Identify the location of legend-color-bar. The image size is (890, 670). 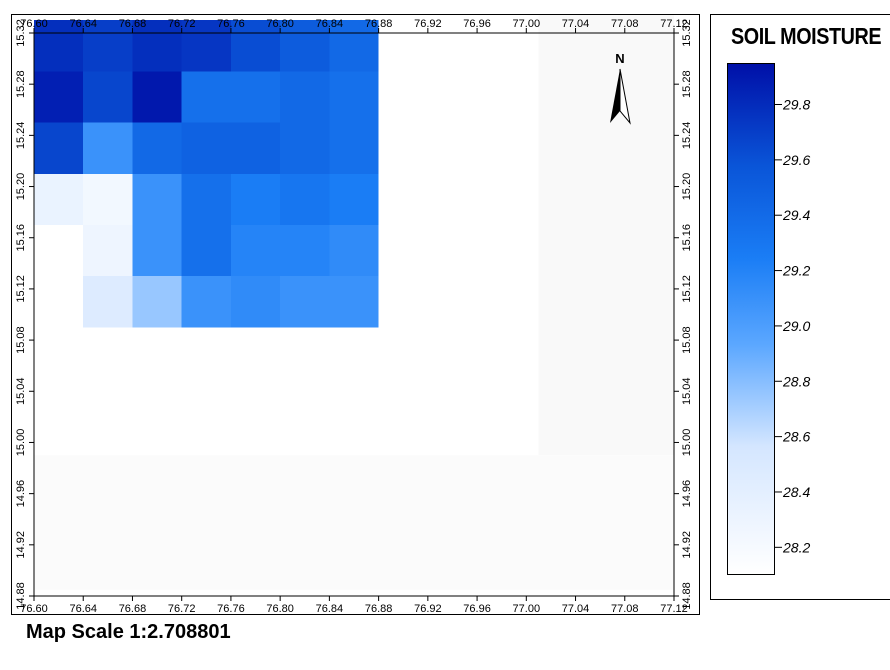
(751, 319).